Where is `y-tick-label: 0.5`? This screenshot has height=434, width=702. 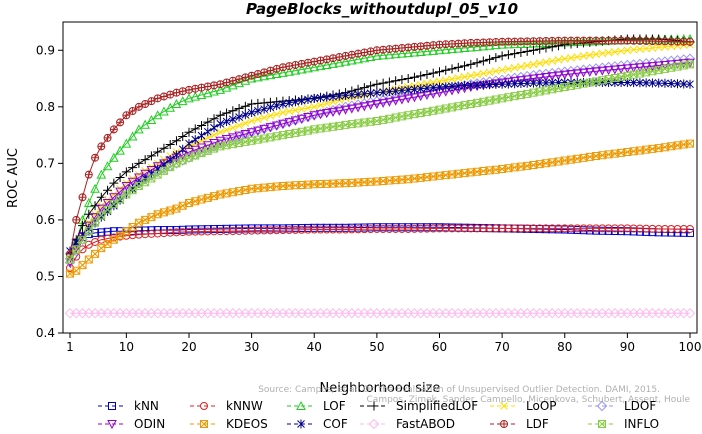
y-tick-label: 0.5 is located at coordinates (45, 276).